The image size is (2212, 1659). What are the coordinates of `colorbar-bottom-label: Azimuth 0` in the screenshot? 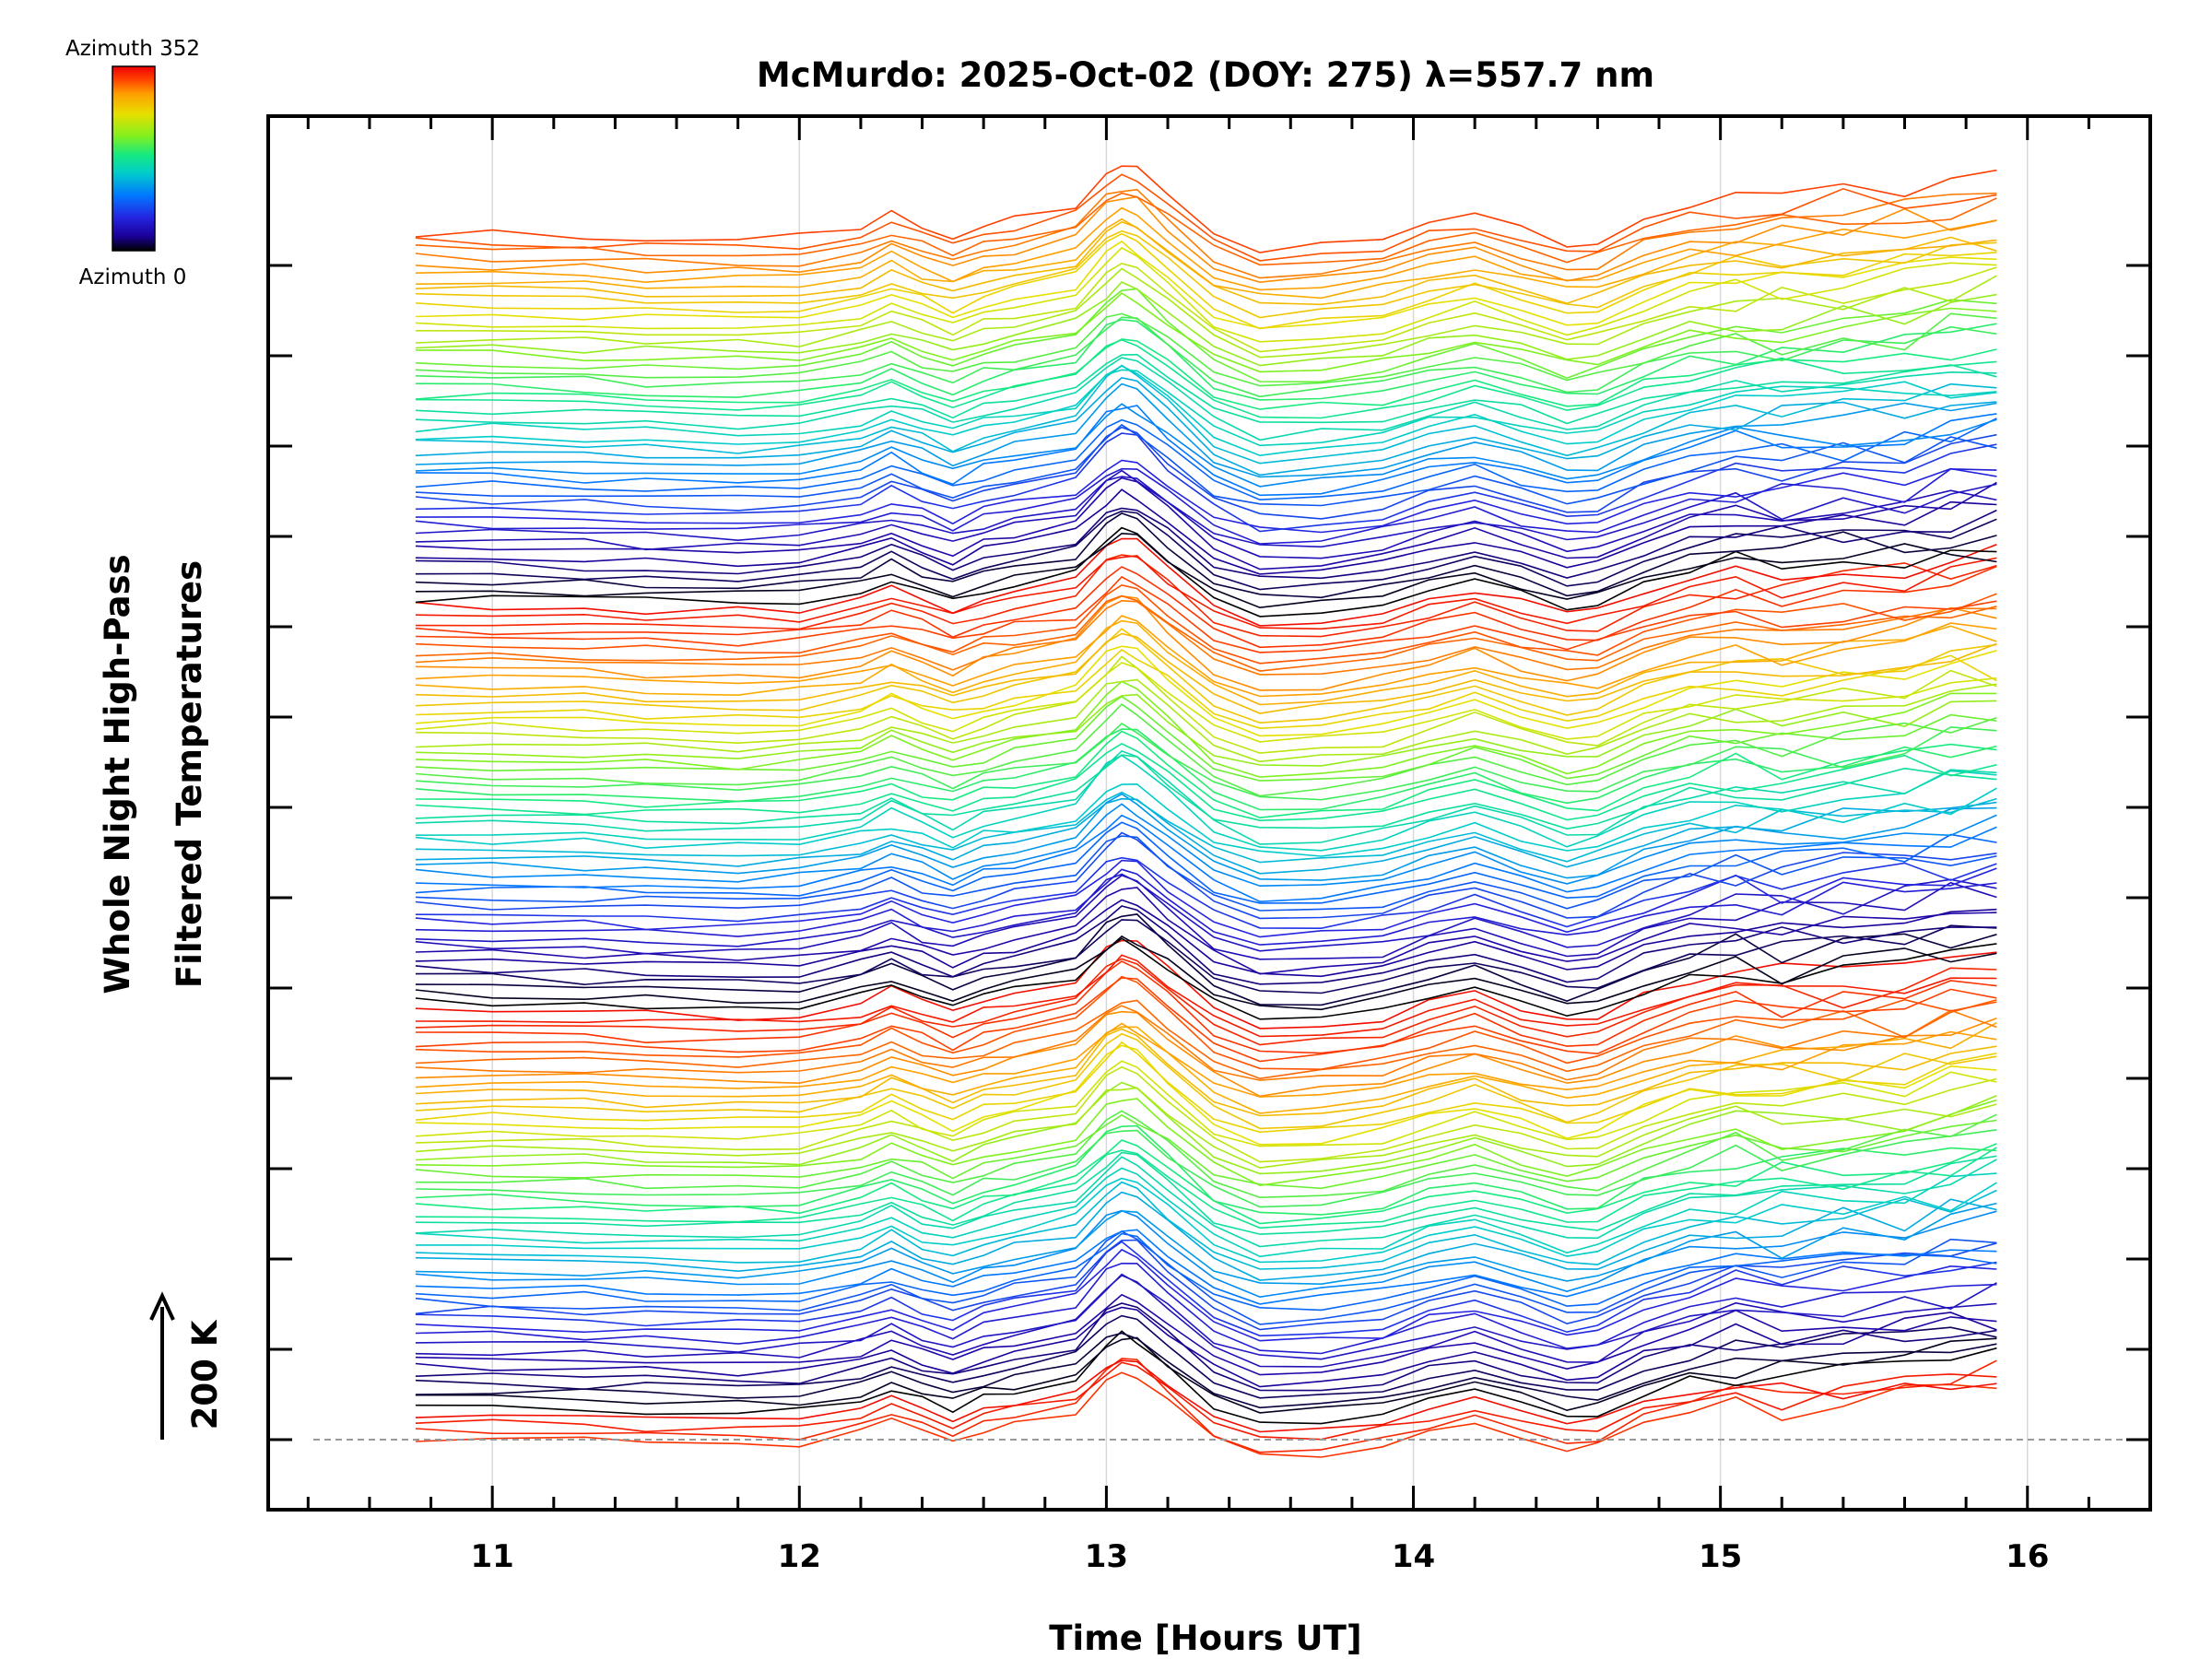 It's located at (133, 277).